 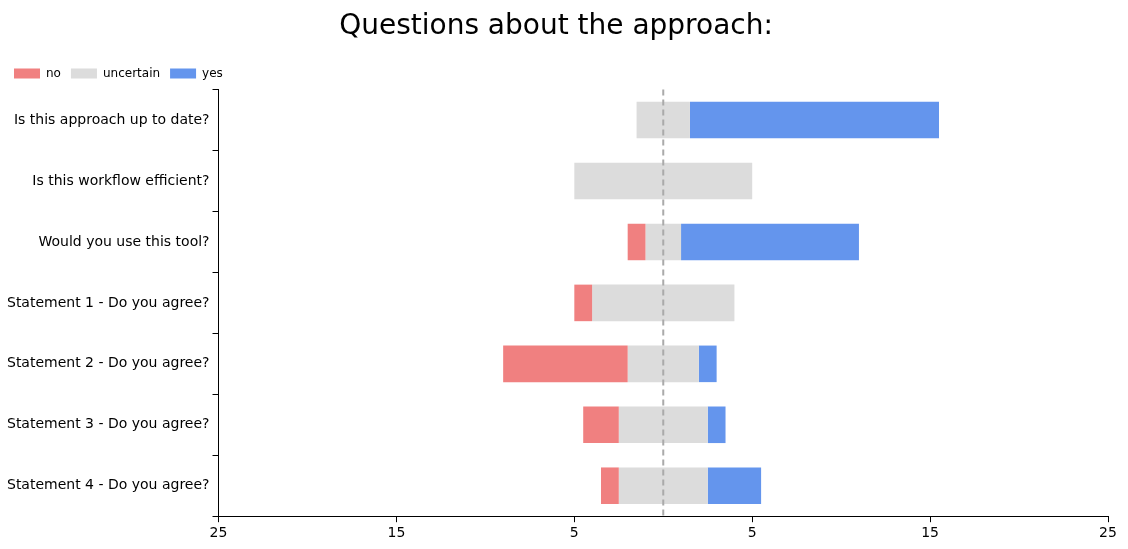 I want to click on y-tick-label: Statement 3 - Do you agree?, so click(x=108, y=423).